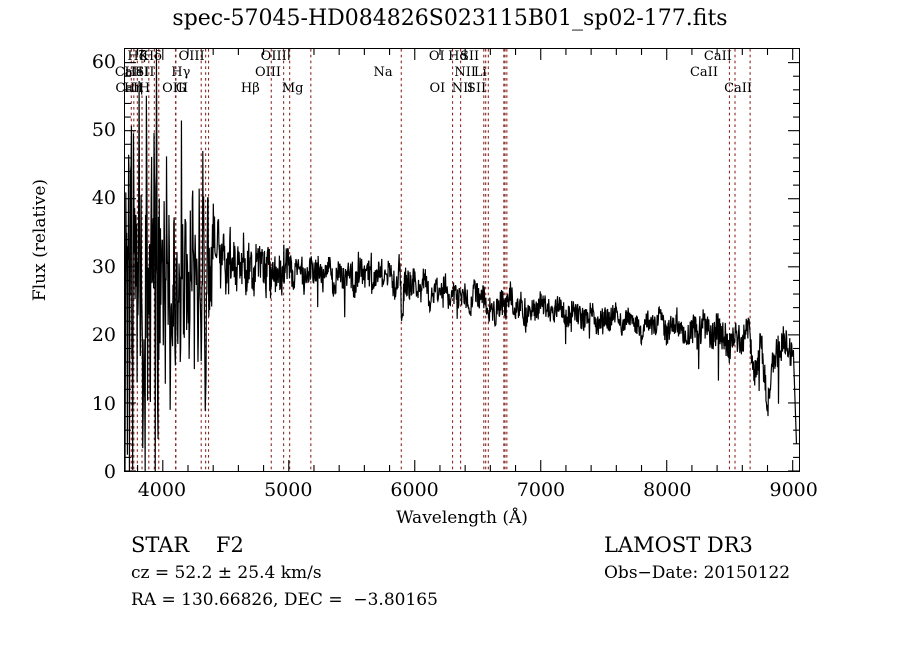  What do you see at coordinates (288, 490) in the screenshot?
I see `x-tick-label: 5000` at bounding box center [288, 490].